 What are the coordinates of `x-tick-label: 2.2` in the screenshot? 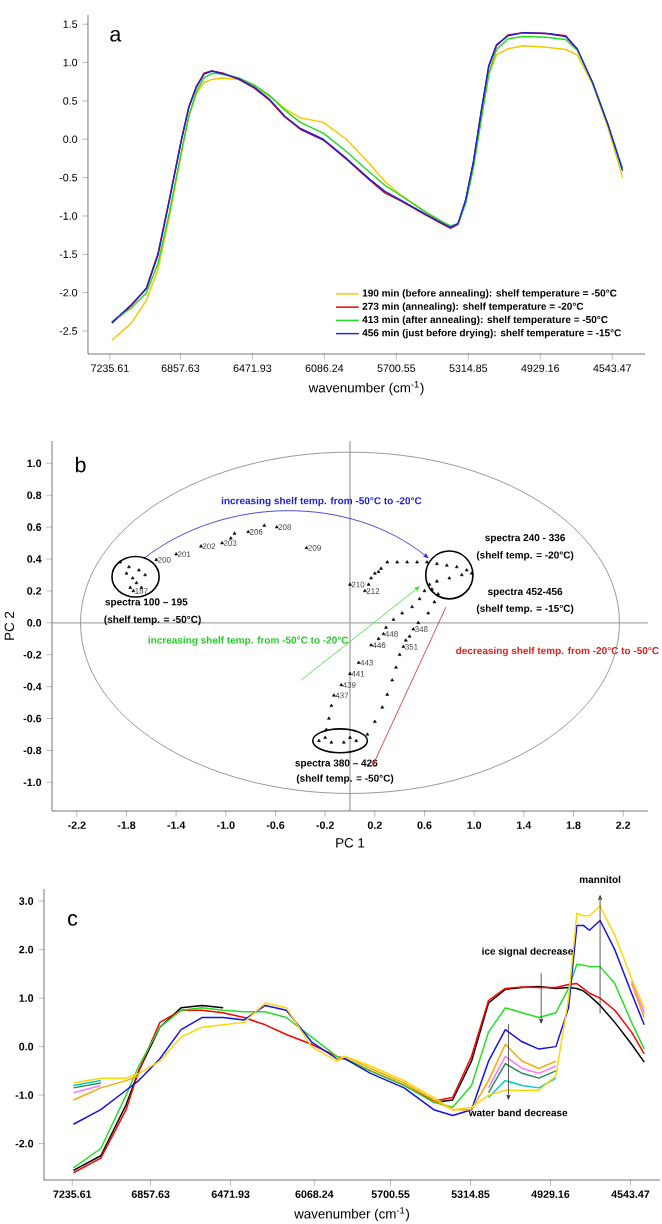 It's located at (623, 825).